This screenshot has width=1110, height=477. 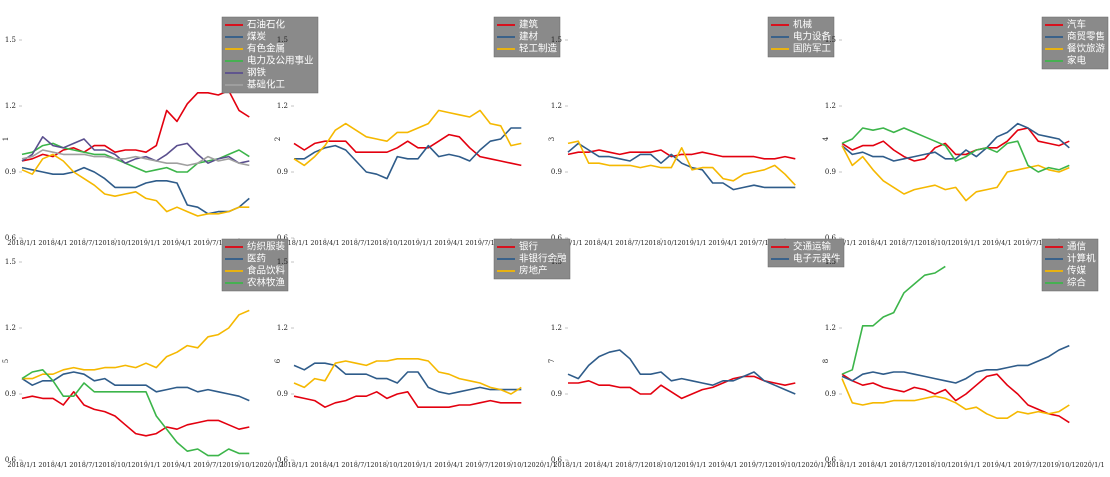 I want to click on y-axis-label: 5, so click(x=6, y=361).